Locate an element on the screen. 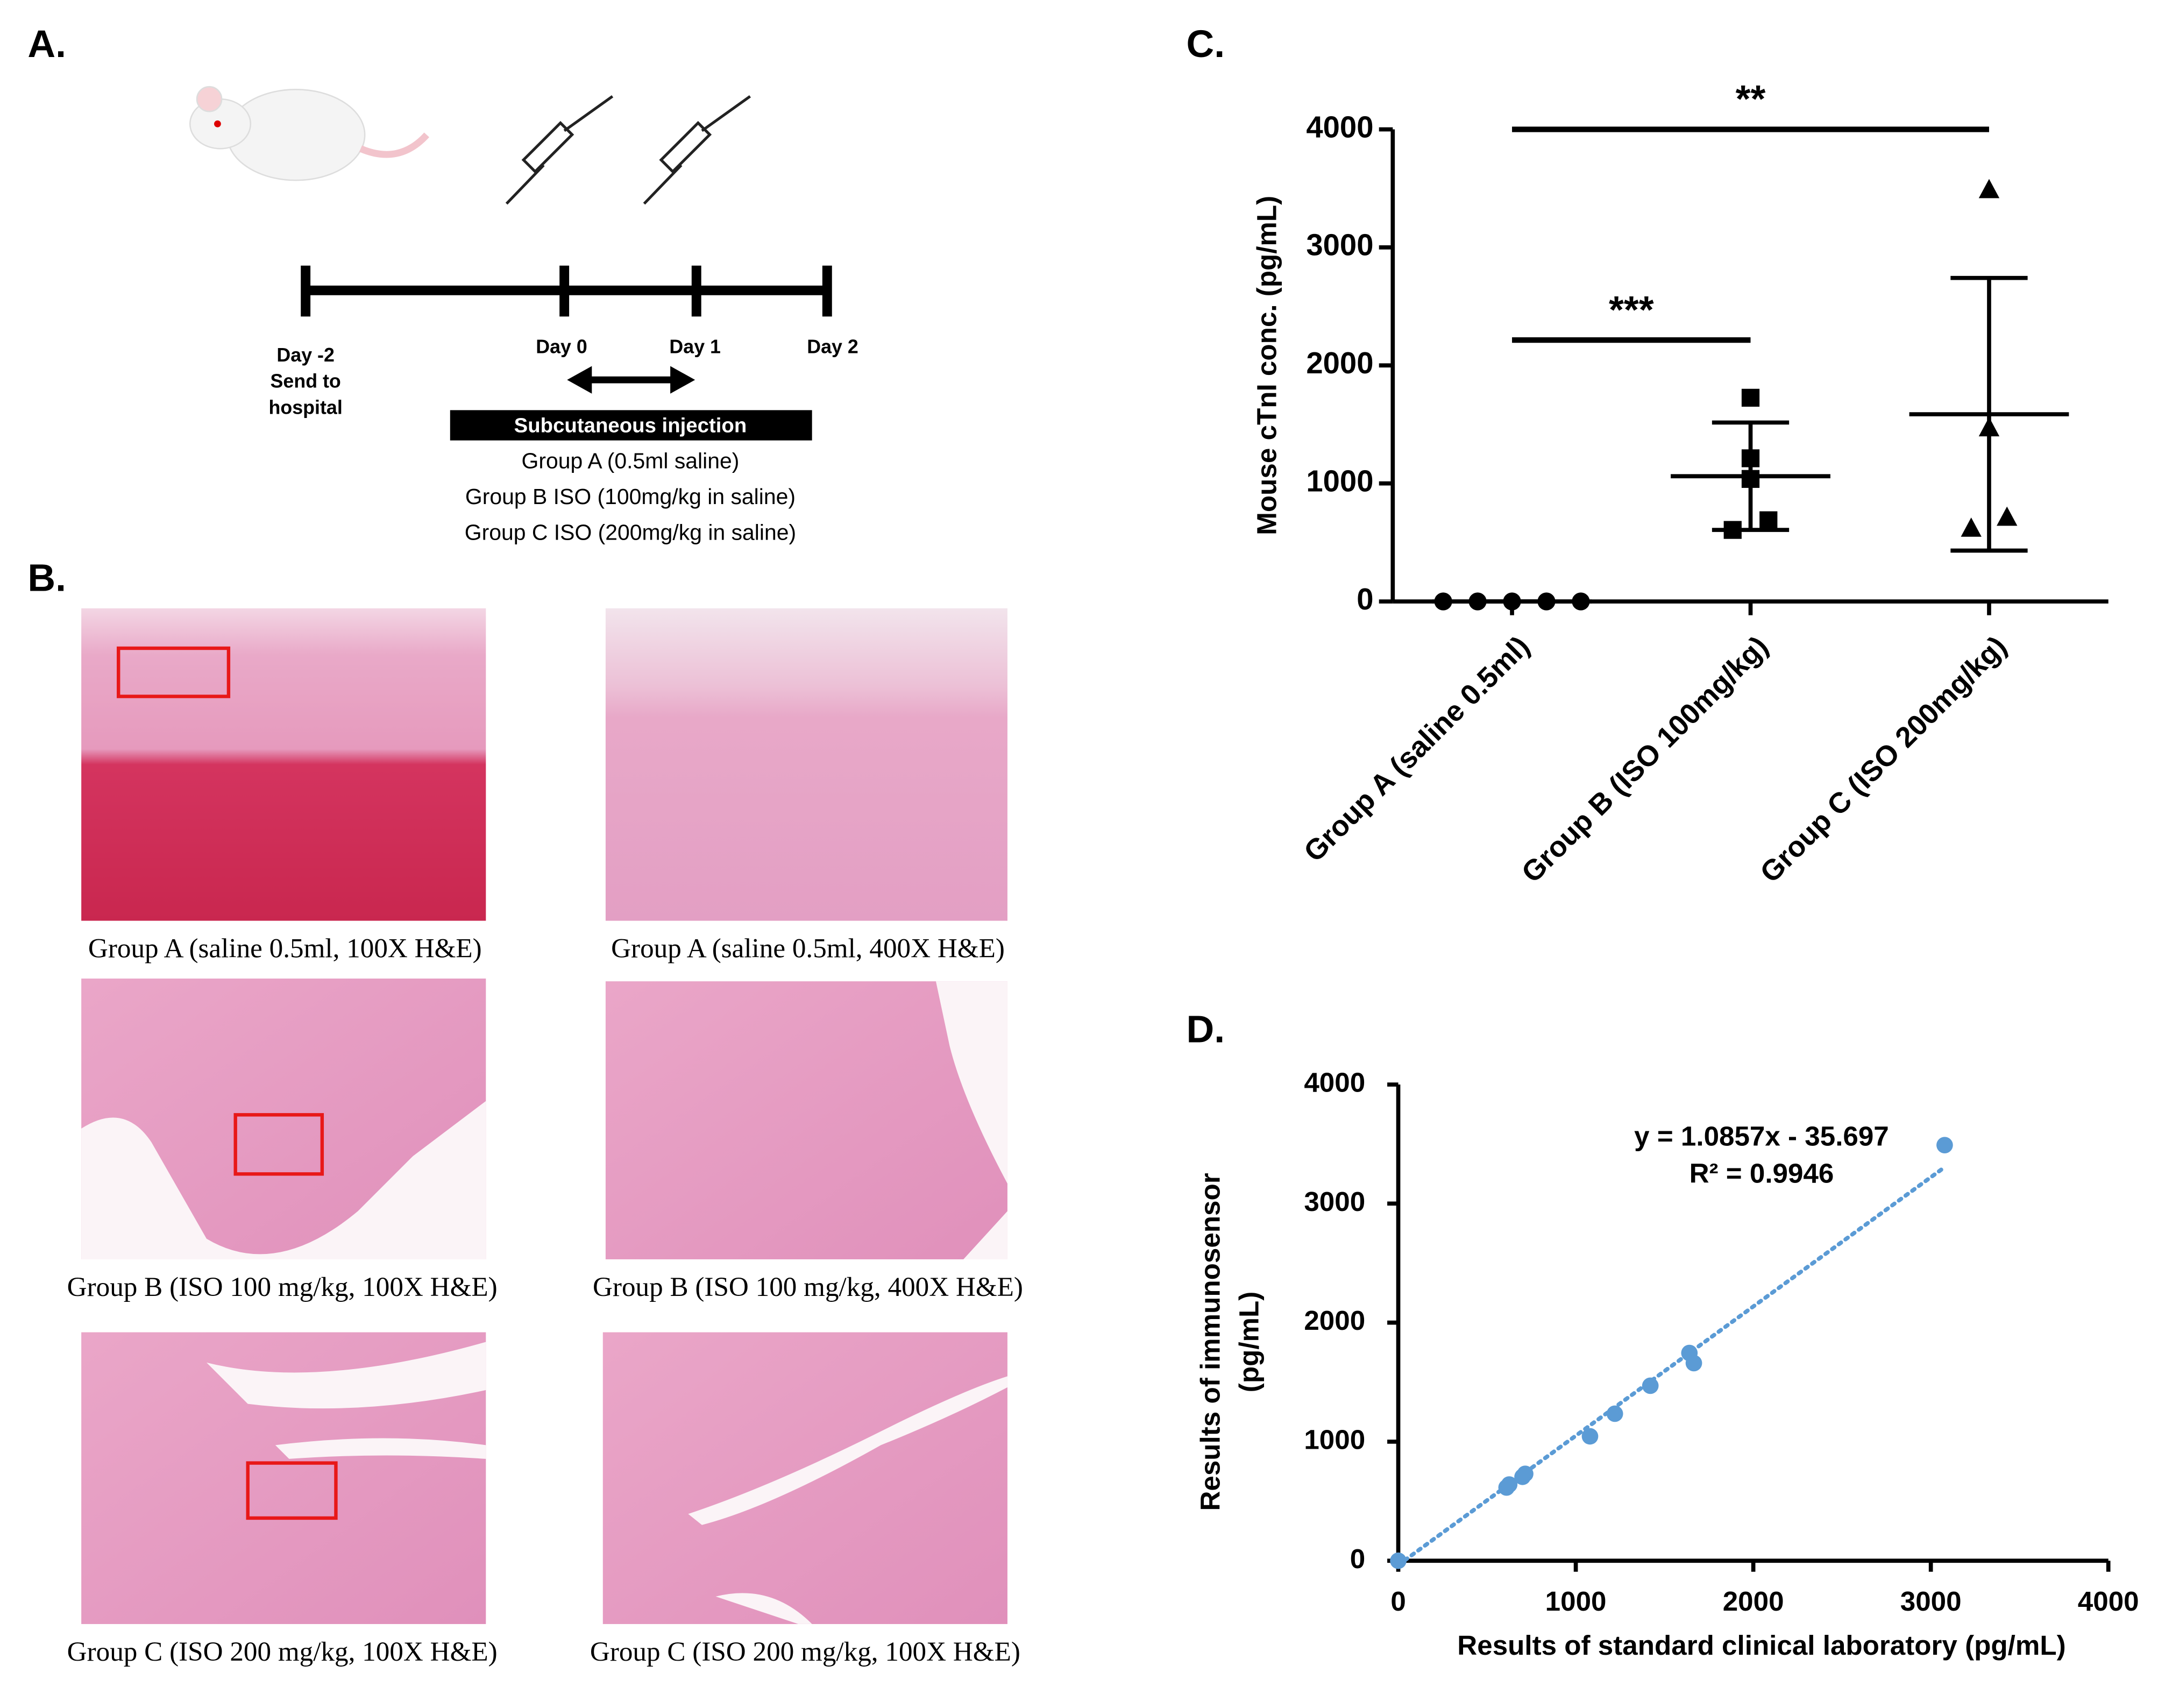 This screenshot has height=1708, width=2158. image-caption: Group A (saline 0.5ml, 400X H&E) is located at coordinates (808, 948).